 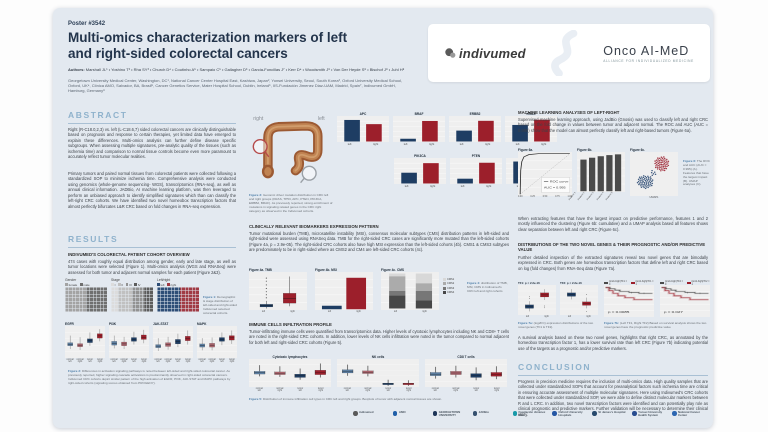 What do you see at coordinates (569, 197) in the screenshot?
I see `tick-label: 1.00` at bounding box center [569, 197].